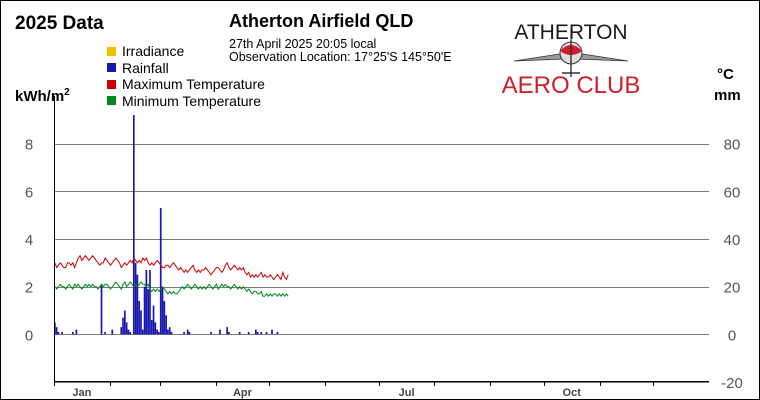  Describe the element at coordinates (59, 23) in the screenshot. I see `year-title: 2025 Data` at that location.